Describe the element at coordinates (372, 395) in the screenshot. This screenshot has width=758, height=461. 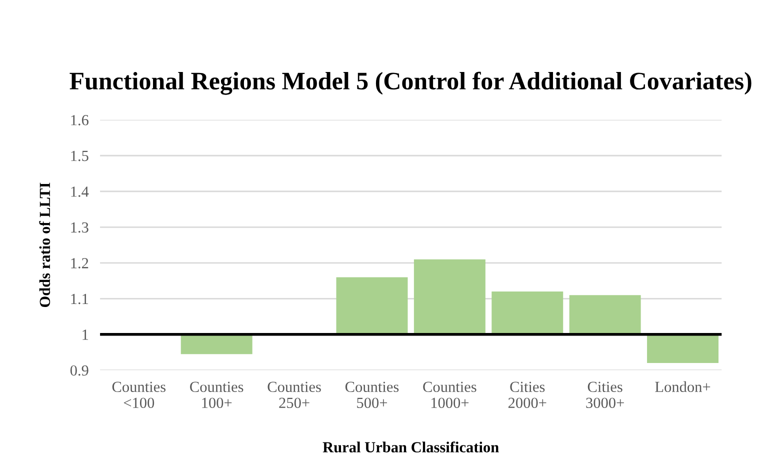
I see `x-tick-label: Counties 500+` at that location.